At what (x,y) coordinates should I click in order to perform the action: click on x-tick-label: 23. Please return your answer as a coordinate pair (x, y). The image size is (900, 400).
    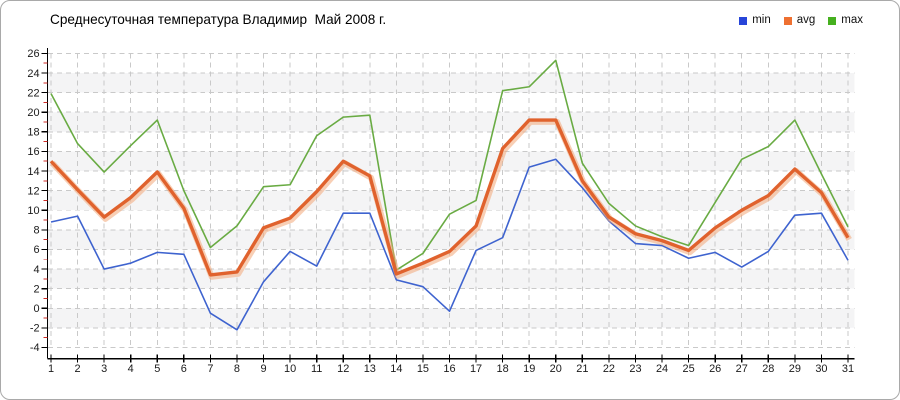
    Looking at the image, I should click on (635, 369).